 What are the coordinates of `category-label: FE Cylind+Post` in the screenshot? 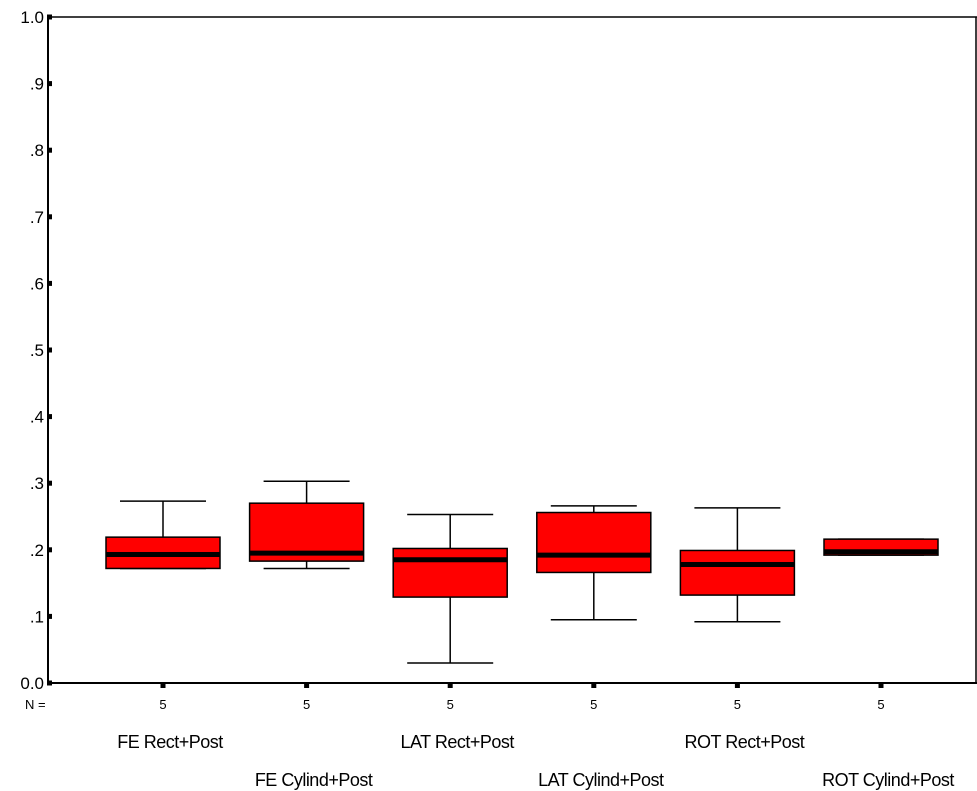 It's located at (314, 780).